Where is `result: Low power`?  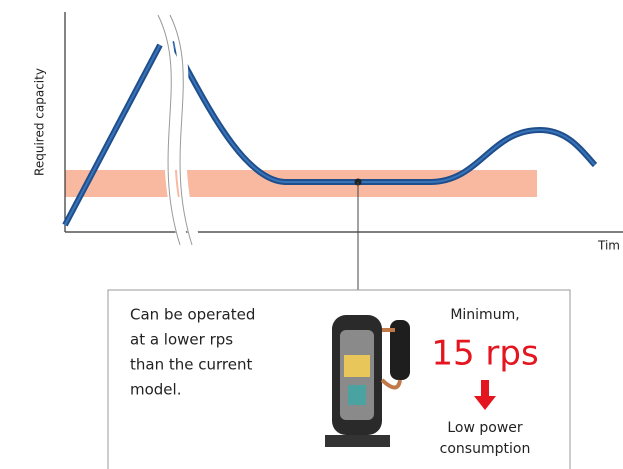
result: Low power is located at coordinates (485, 428).